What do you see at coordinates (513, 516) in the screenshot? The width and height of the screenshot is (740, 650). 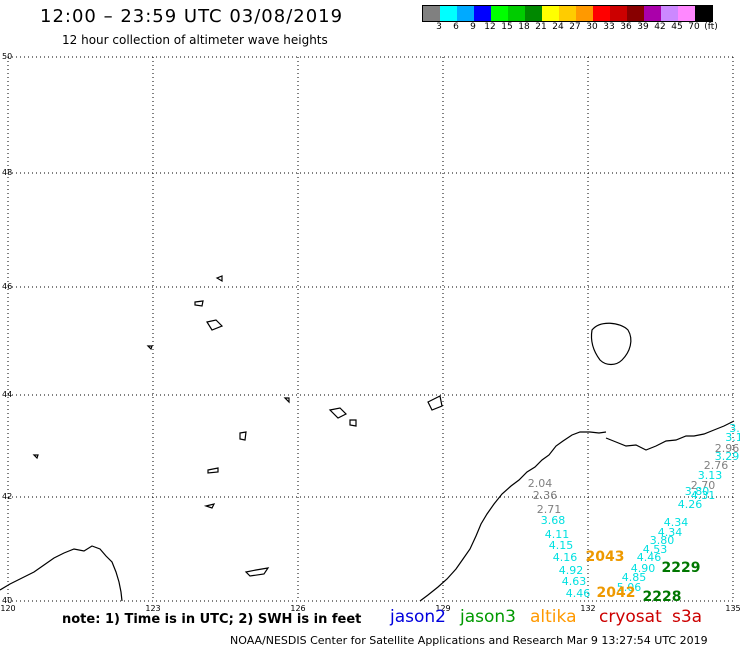 I see `korea-japan-sea-coast` at bounding box center [513, 516].